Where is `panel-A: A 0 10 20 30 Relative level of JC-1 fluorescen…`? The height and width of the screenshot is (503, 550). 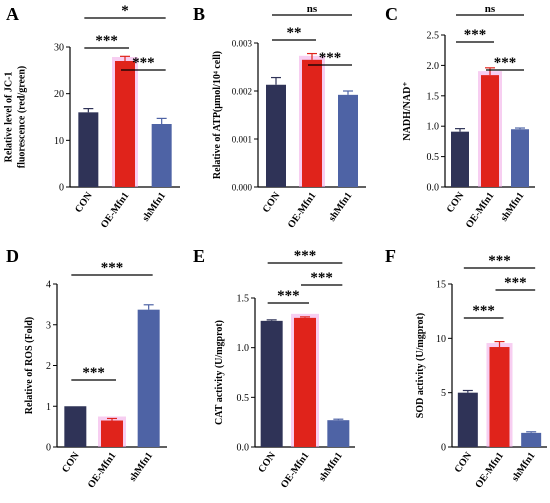
panel-A: A 0 10 20 30 Relative level of JC-1 fluorescen… is located at coordinates (92, 116).